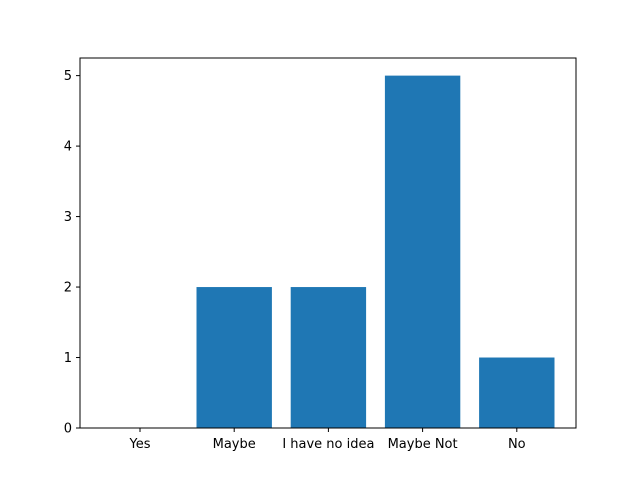  Describe the element at coordinates (68, 217) in the screenshot. I see `y-tick-label: 3` at that location.